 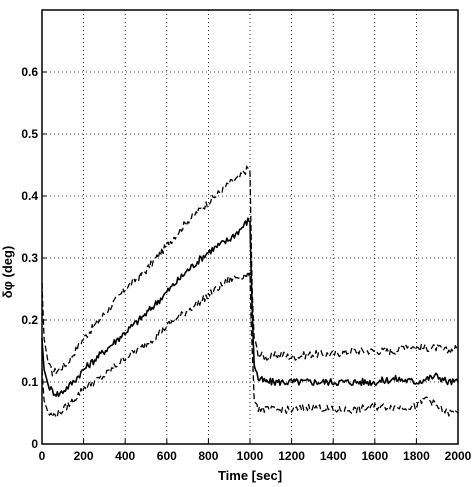 I want to click on y-tick-label: 0, so click(x=34, y=444).